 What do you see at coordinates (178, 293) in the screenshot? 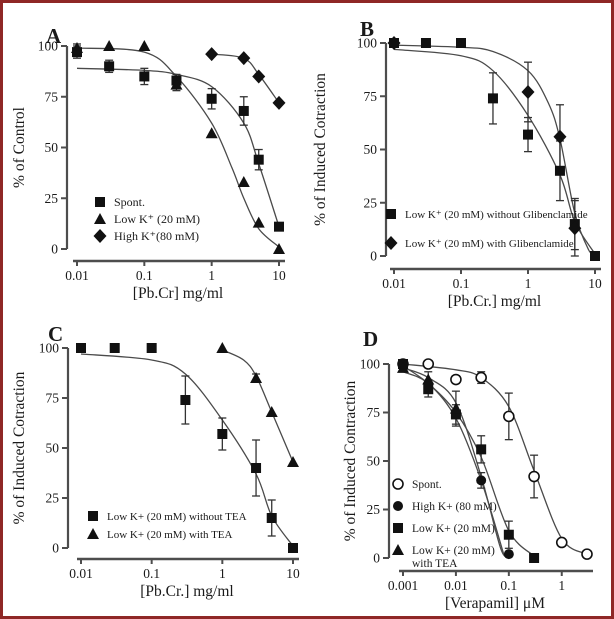
I see `svg-text: [Pb.Cr] mg/ml` at bounding box center [178, 293].